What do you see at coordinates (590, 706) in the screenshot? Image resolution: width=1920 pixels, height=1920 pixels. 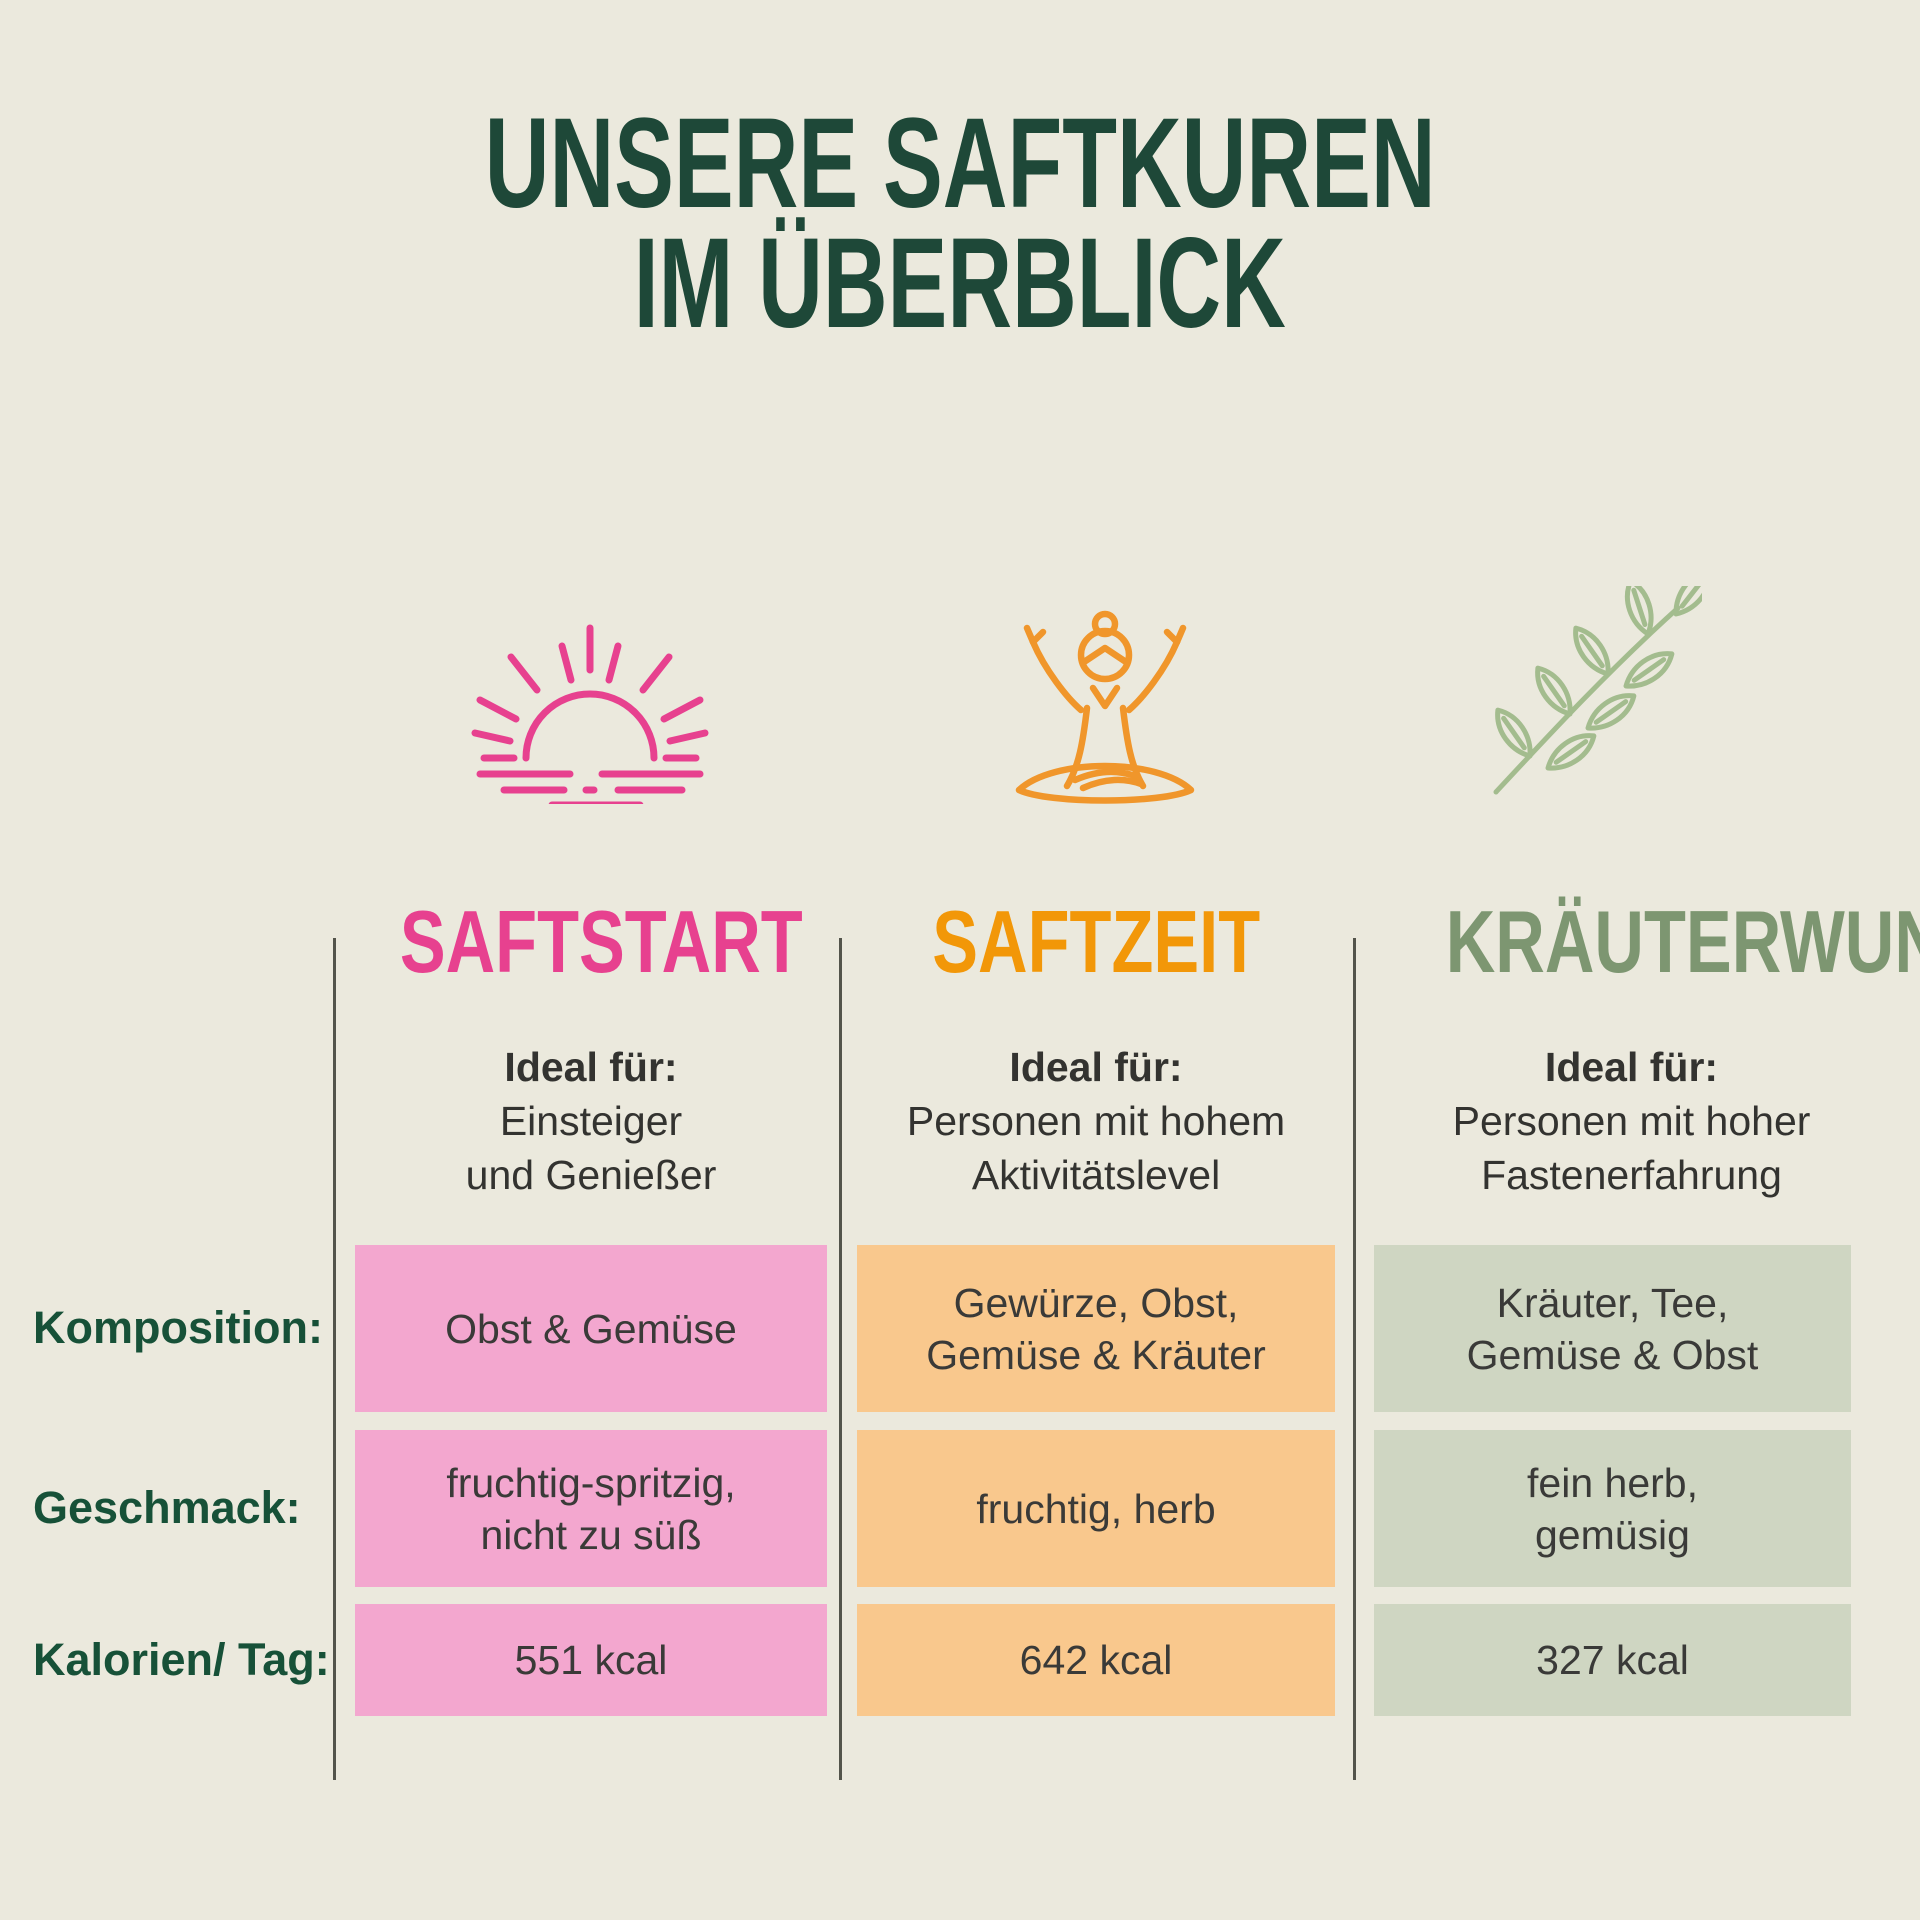 I see `sunrise-icon` at bounding box center [590, 706].